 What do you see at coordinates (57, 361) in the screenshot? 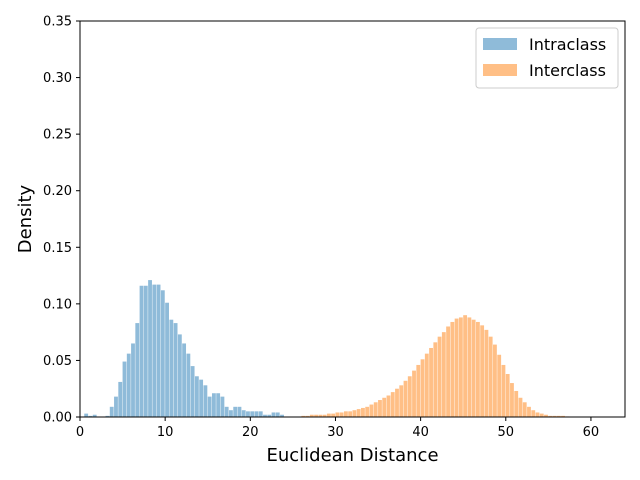
I see `y-tick-label: 0.05` at bounding box center [57, 361].